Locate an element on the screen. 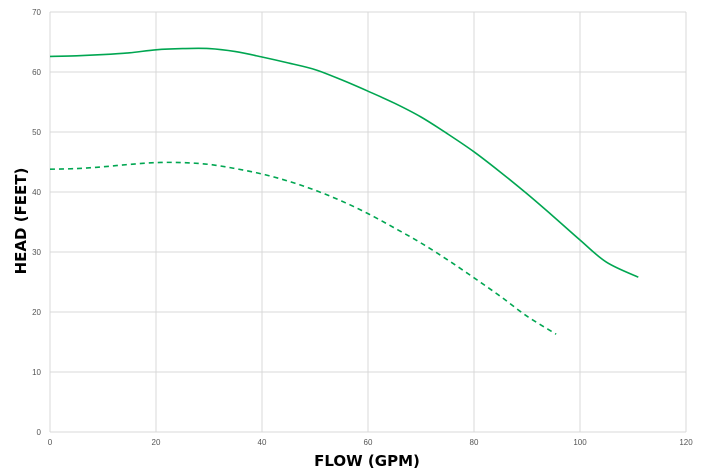 This screenshot has height=472, width=704. y-tick-label: 20 is located at coordinates (36, 312).